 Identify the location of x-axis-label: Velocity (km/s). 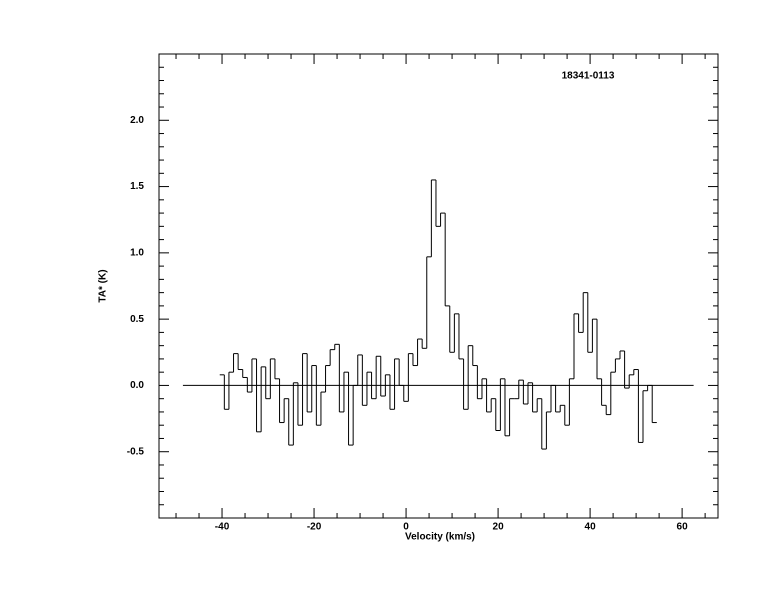
(440, 537).